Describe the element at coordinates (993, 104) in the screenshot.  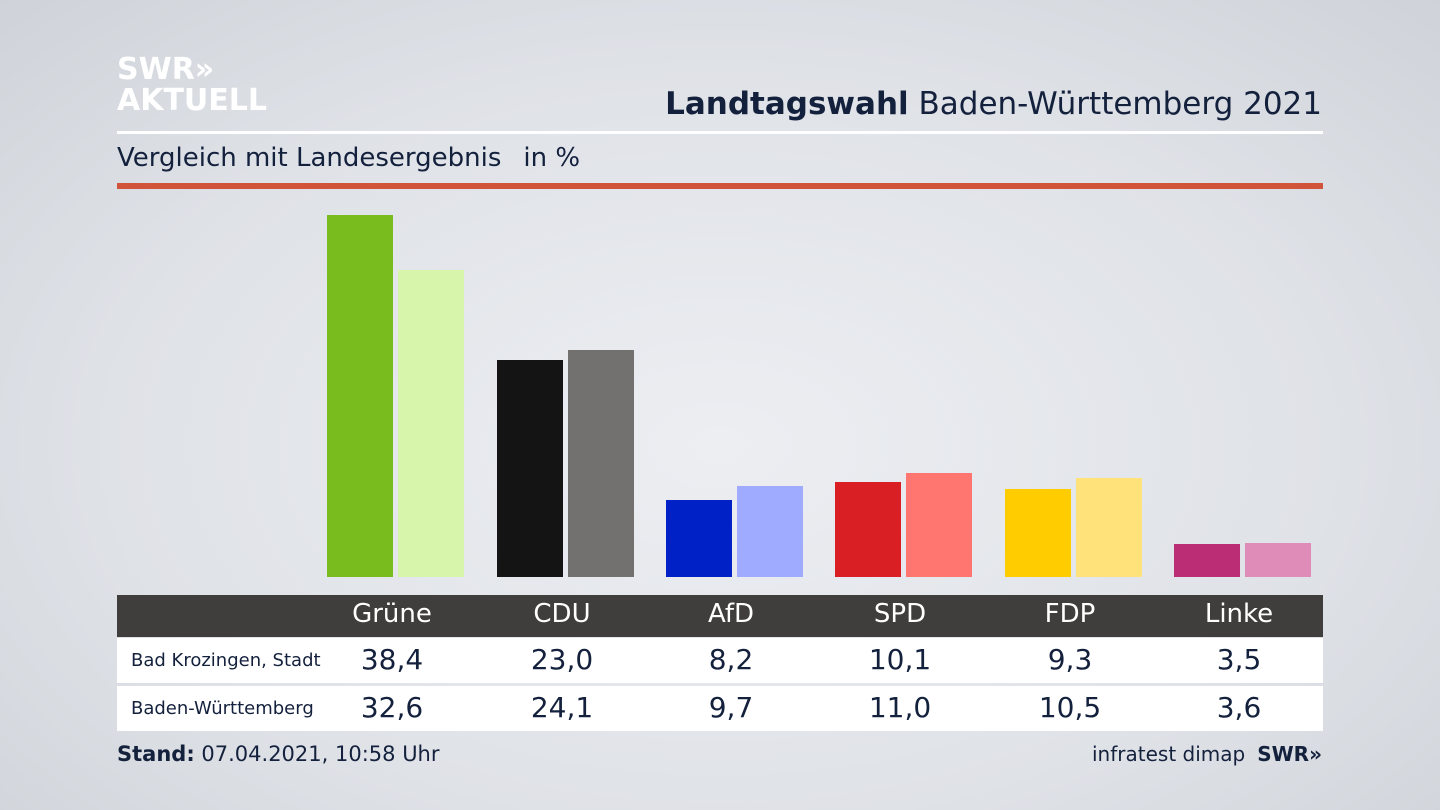
I see `page-title: Landtagswahl Baden-Württemberg 2021` at that location.